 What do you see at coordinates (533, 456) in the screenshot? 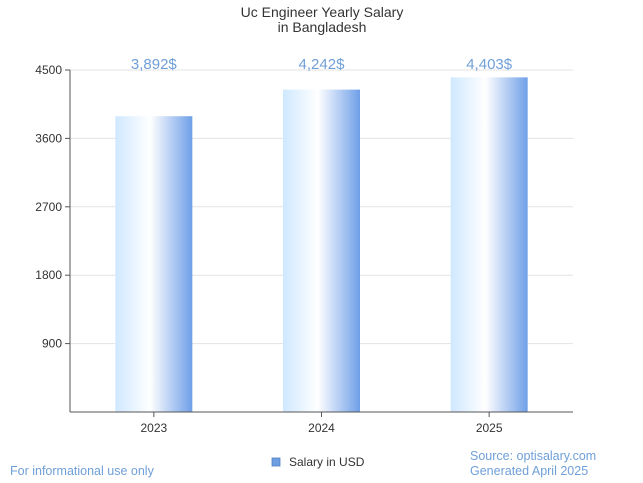
I see `footer-source: Source: optisalary.com` at bounding box center [533, 456].